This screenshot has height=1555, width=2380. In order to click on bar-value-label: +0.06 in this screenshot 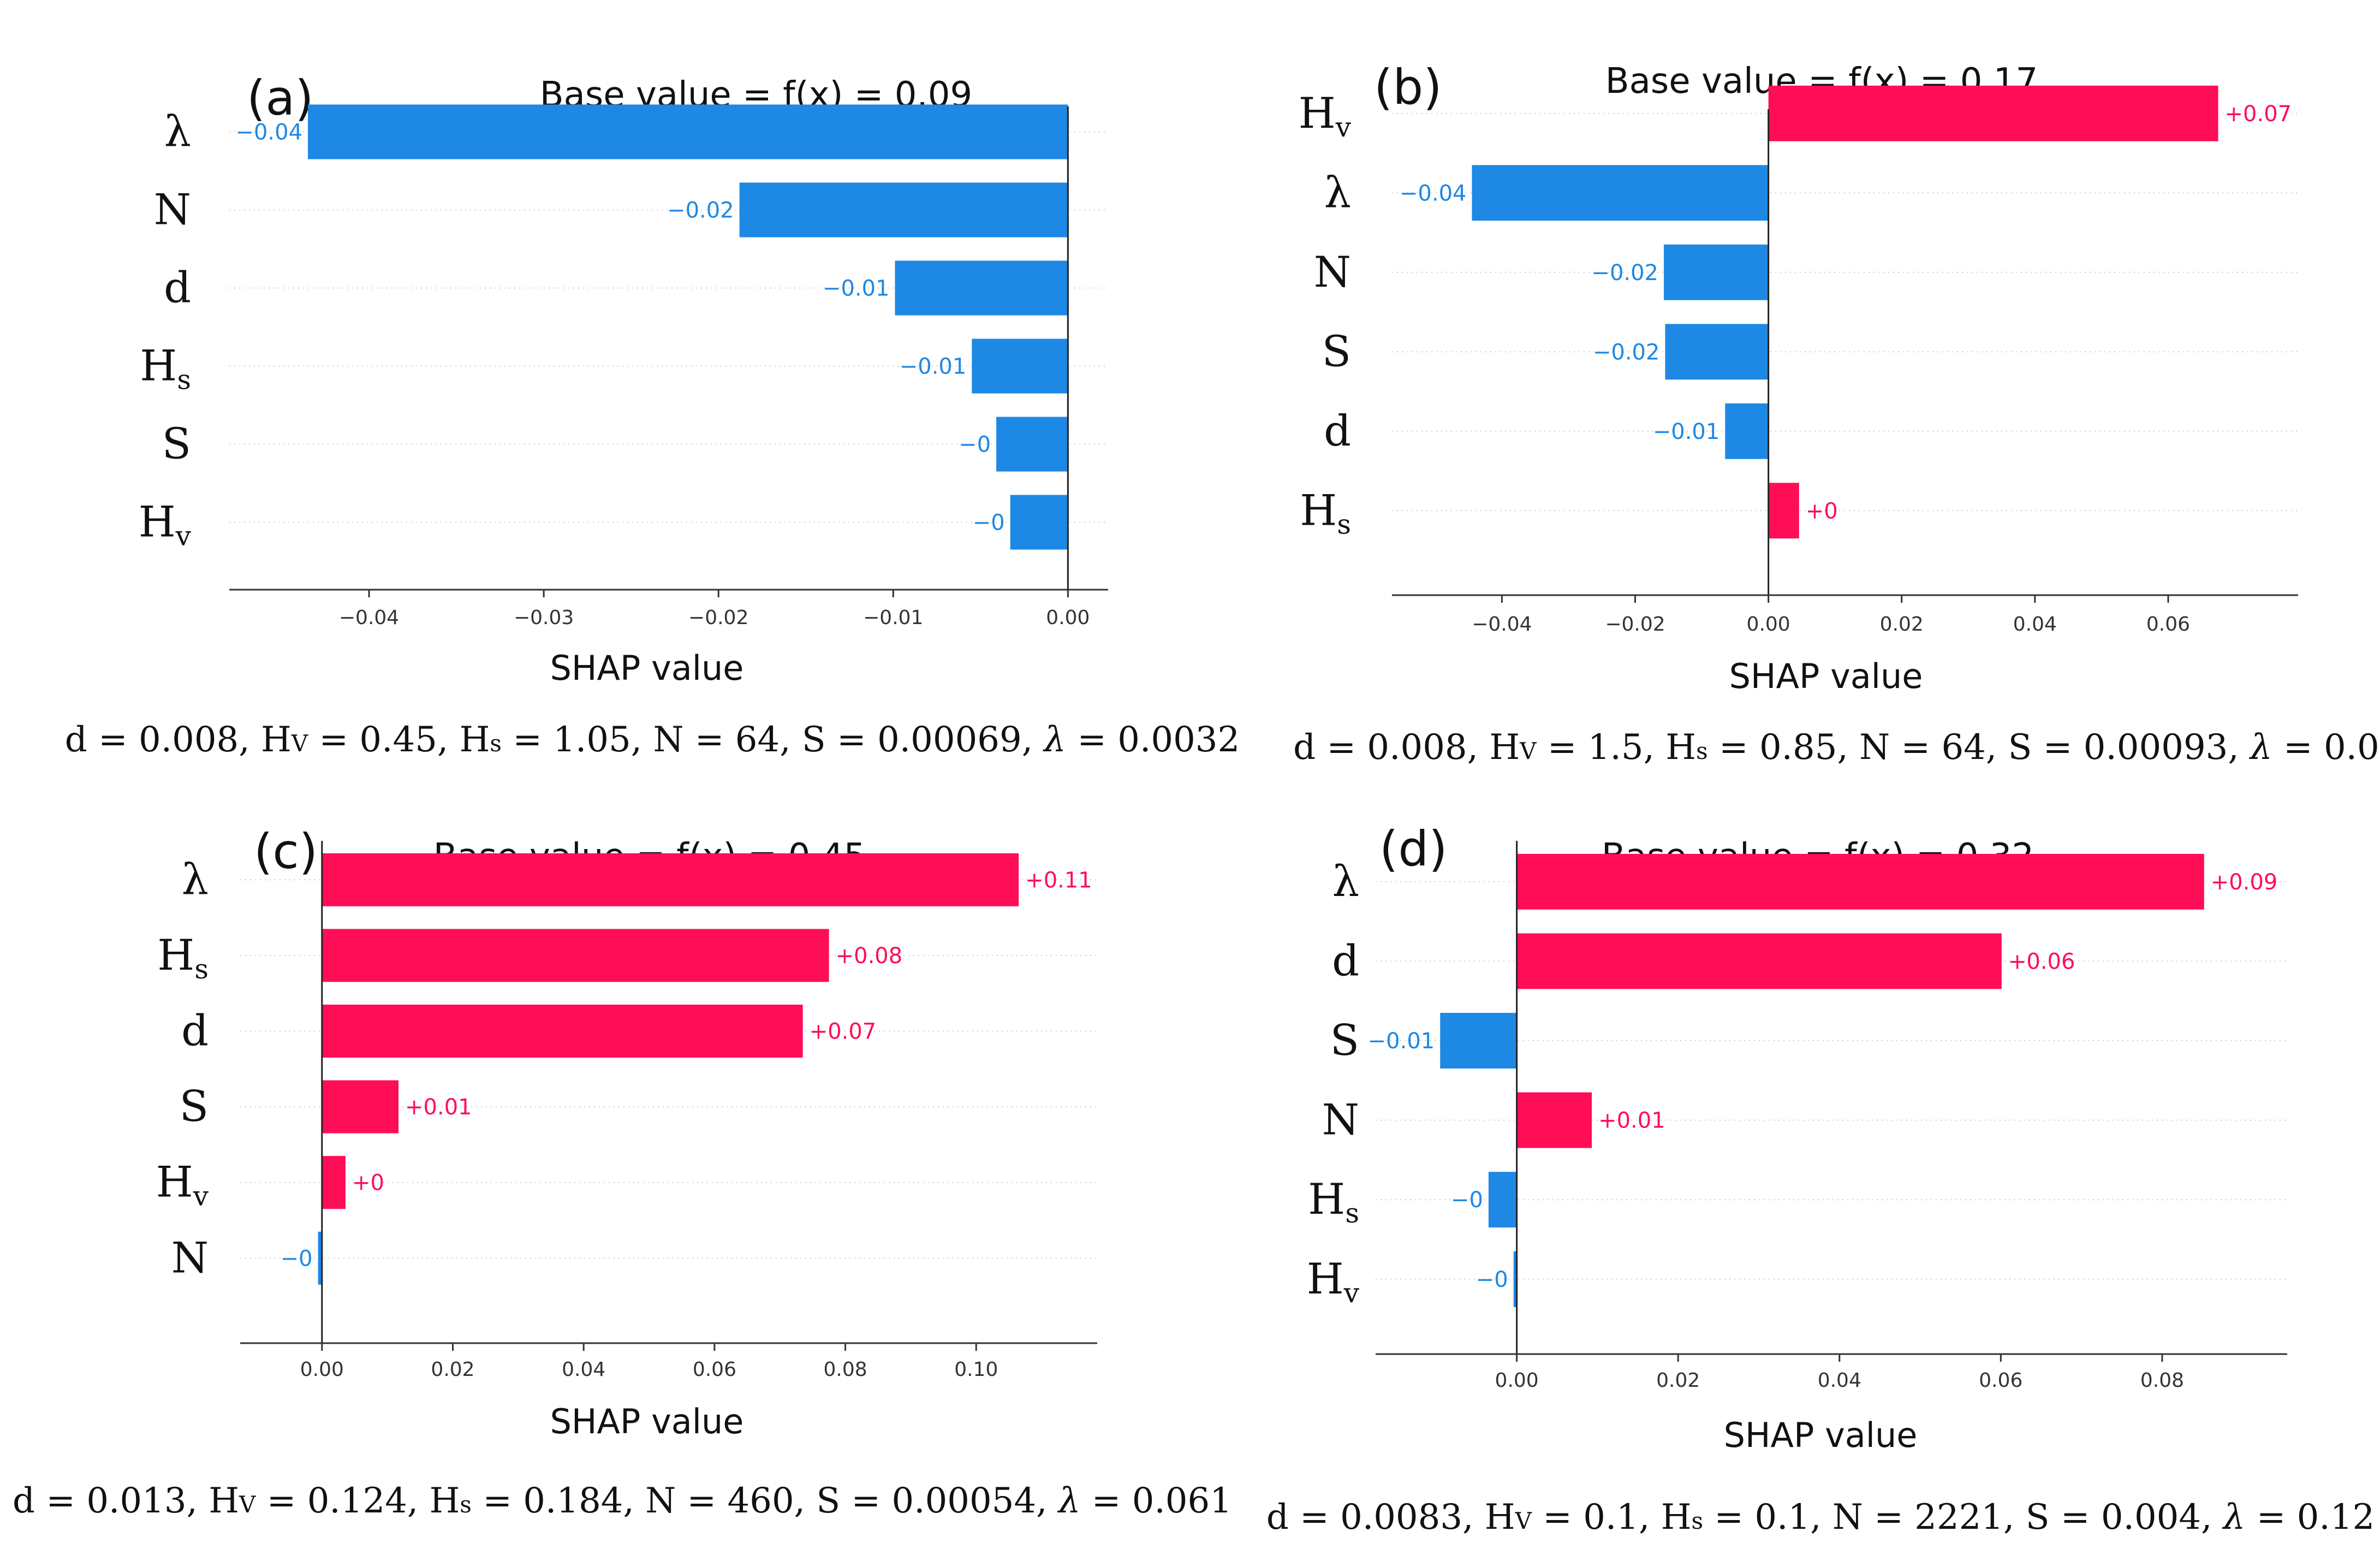, I will do `click(2041, 962)`.